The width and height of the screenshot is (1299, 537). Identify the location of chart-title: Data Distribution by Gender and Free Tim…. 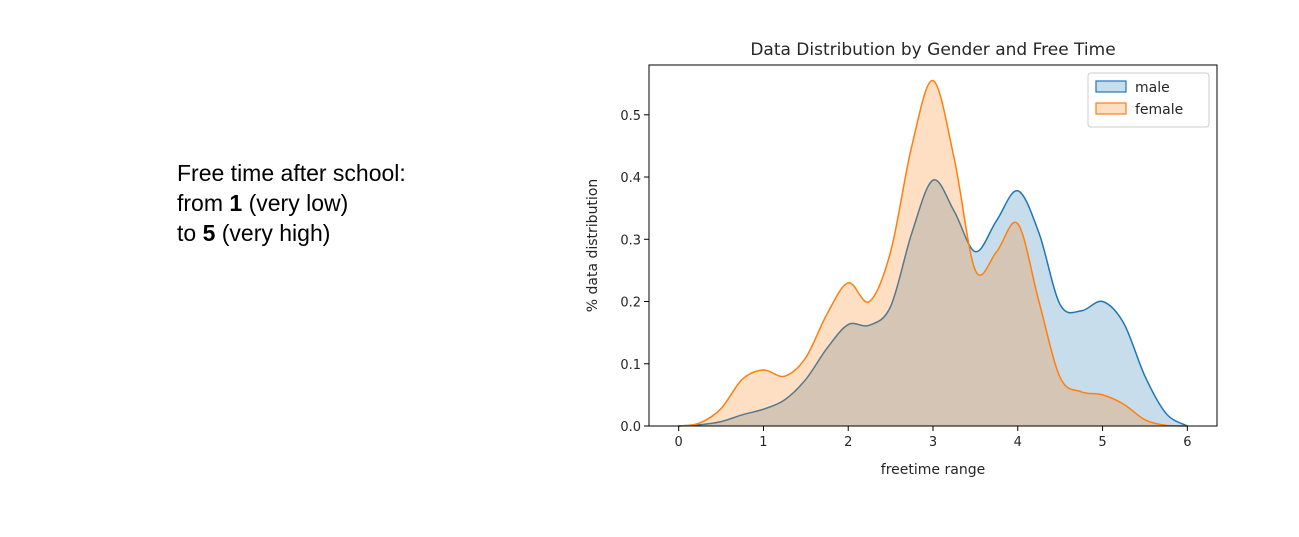
(932, 50).